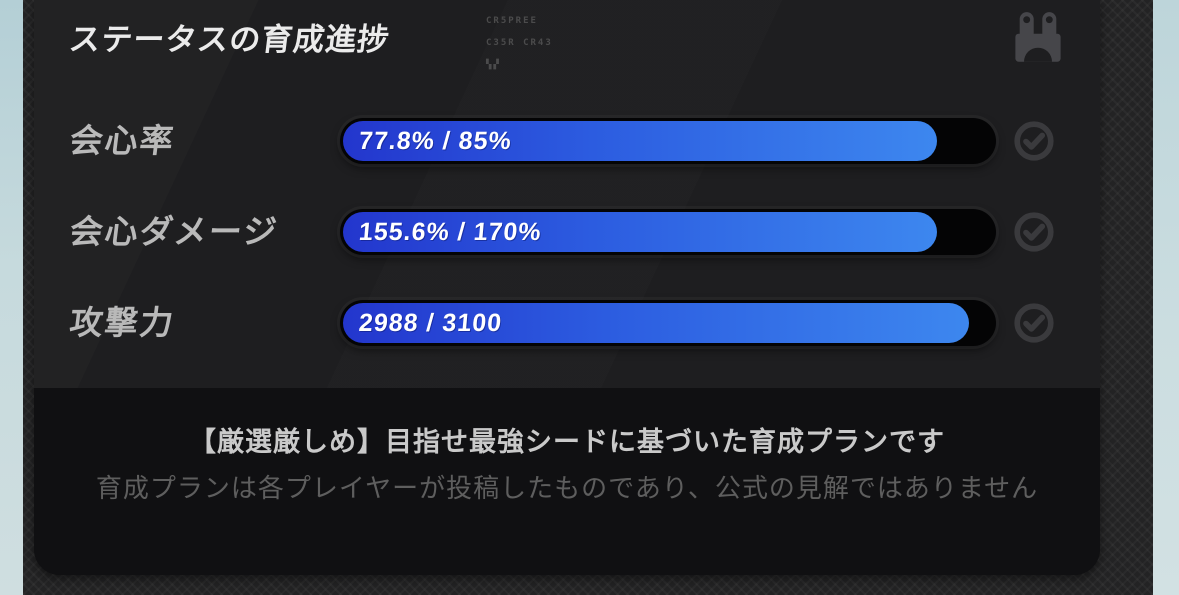  I want to click on progress-bar-value: 77.8% / 85%, so click(435, 141).